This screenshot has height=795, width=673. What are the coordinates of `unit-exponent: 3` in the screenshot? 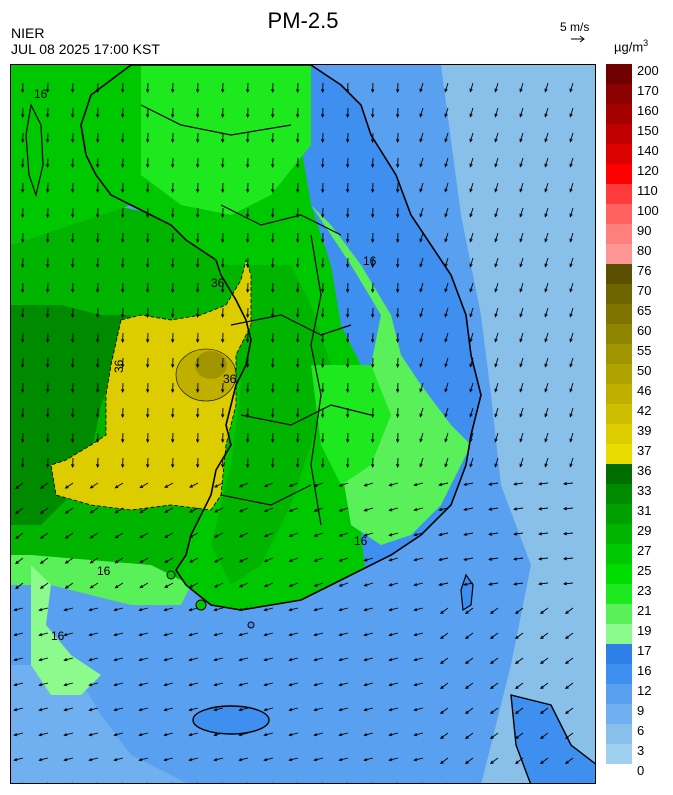 It's located at (646, 43).